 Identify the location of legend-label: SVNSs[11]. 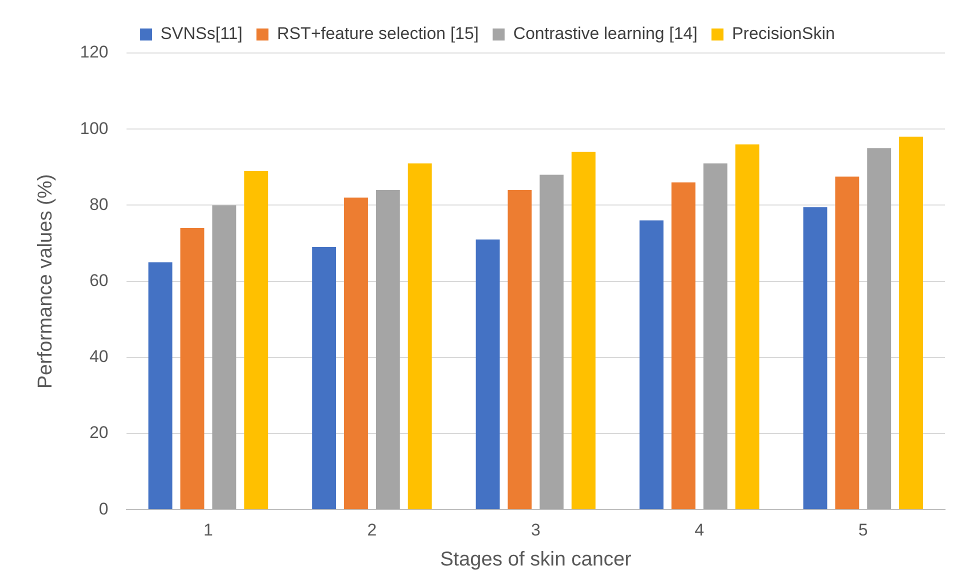
(201, 34).